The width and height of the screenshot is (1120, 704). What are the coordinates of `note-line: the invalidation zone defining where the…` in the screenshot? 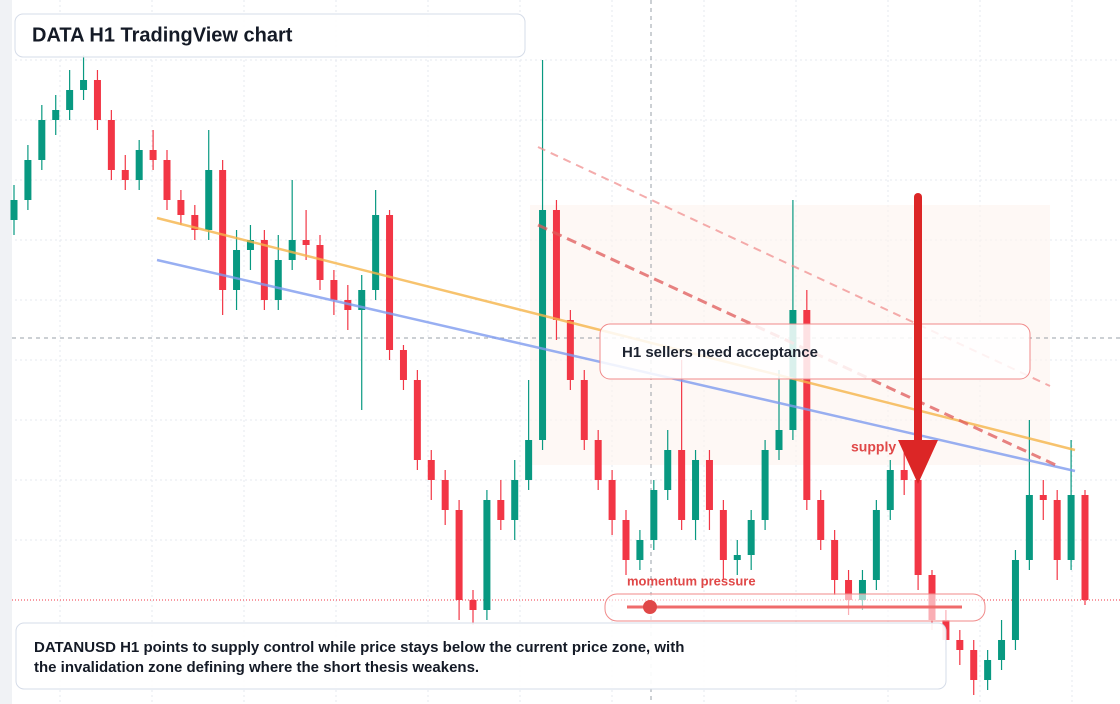 It's located at (256, 667).